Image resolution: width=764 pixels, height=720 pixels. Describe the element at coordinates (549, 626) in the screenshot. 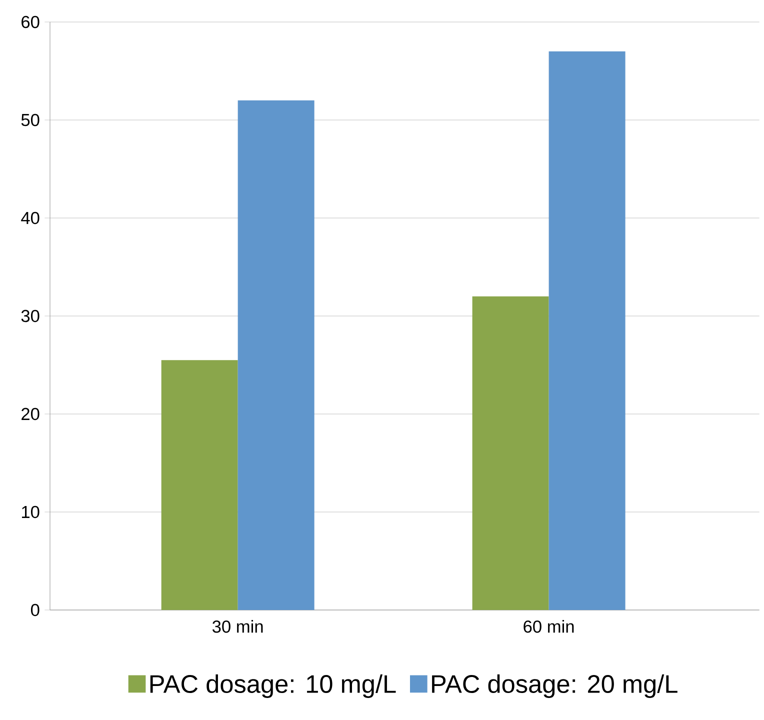

I see `x-tick-label: 60 min` at that location.